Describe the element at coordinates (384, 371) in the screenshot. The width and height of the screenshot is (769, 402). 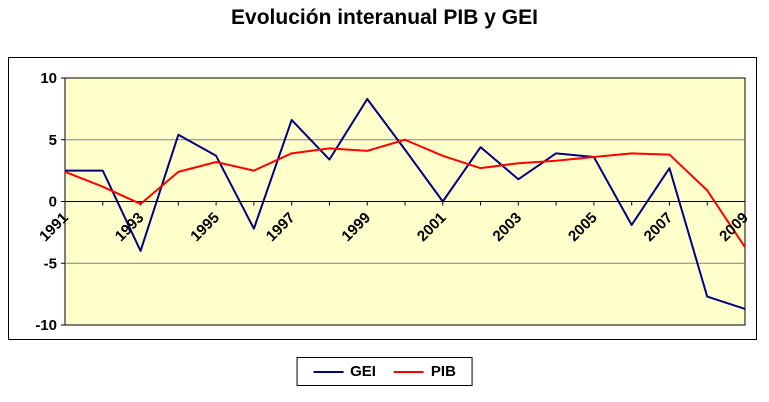
I see `legend: GEI PIB` at that location.